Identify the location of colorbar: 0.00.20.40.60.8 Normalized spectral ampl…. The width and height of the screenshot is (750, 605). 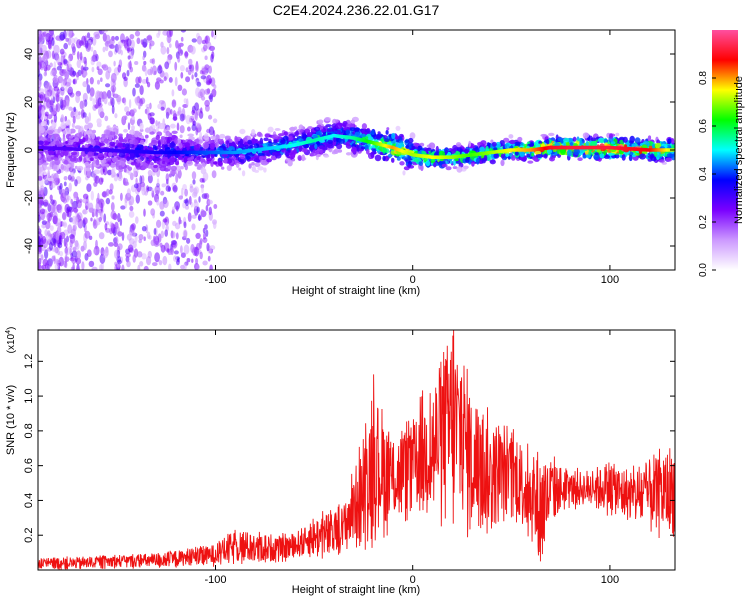
(721, 153).